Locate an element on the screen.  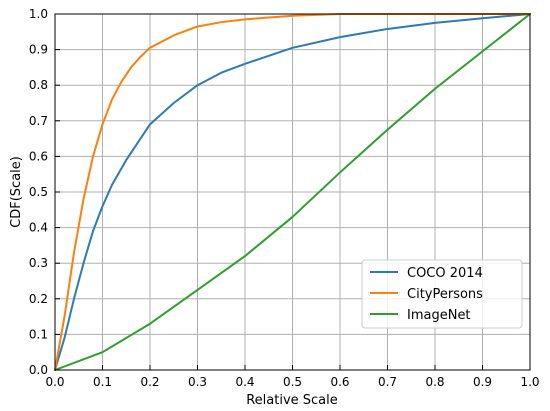
legend: COCO 2014 CityPersons ImageNet is located at coordinates (442, 294).